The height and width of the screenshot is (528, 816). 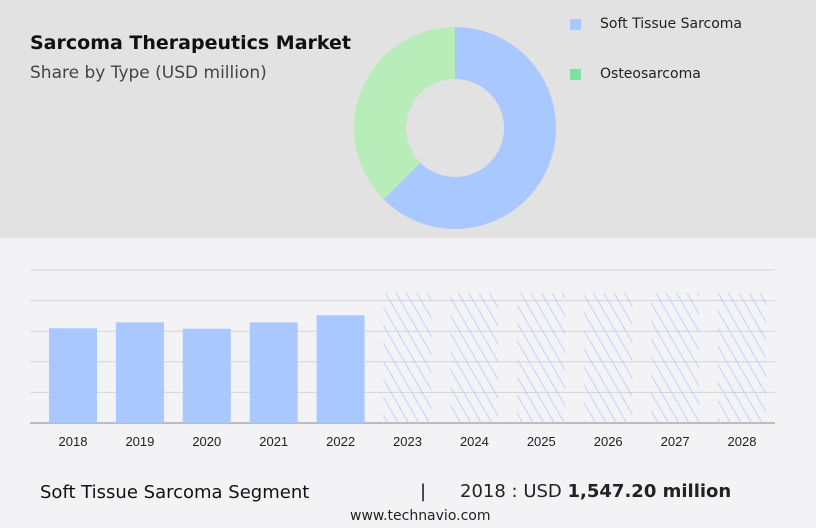 What do you see at coordinates (139, 441) in the screenshot?
I see `x-tick-label: 2019` at bounding box center [139, 441].